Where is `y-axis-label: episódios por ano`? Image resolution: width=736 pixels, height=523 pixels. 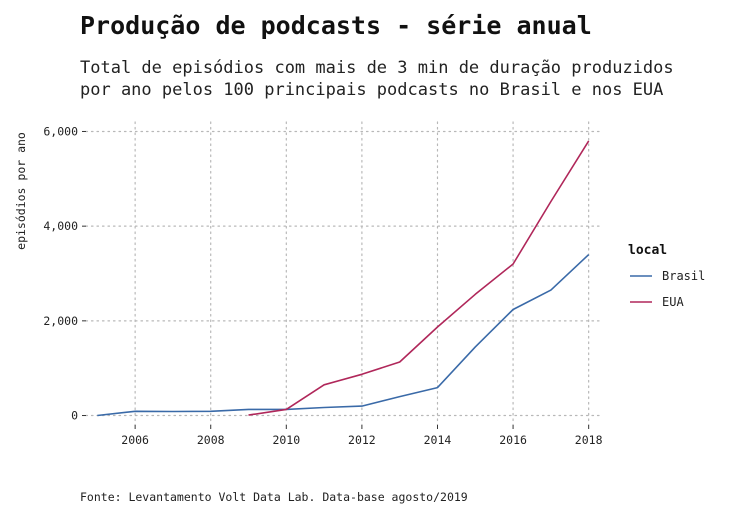 y-axis-label: episódios por ano is located at coordinates (21, 191).